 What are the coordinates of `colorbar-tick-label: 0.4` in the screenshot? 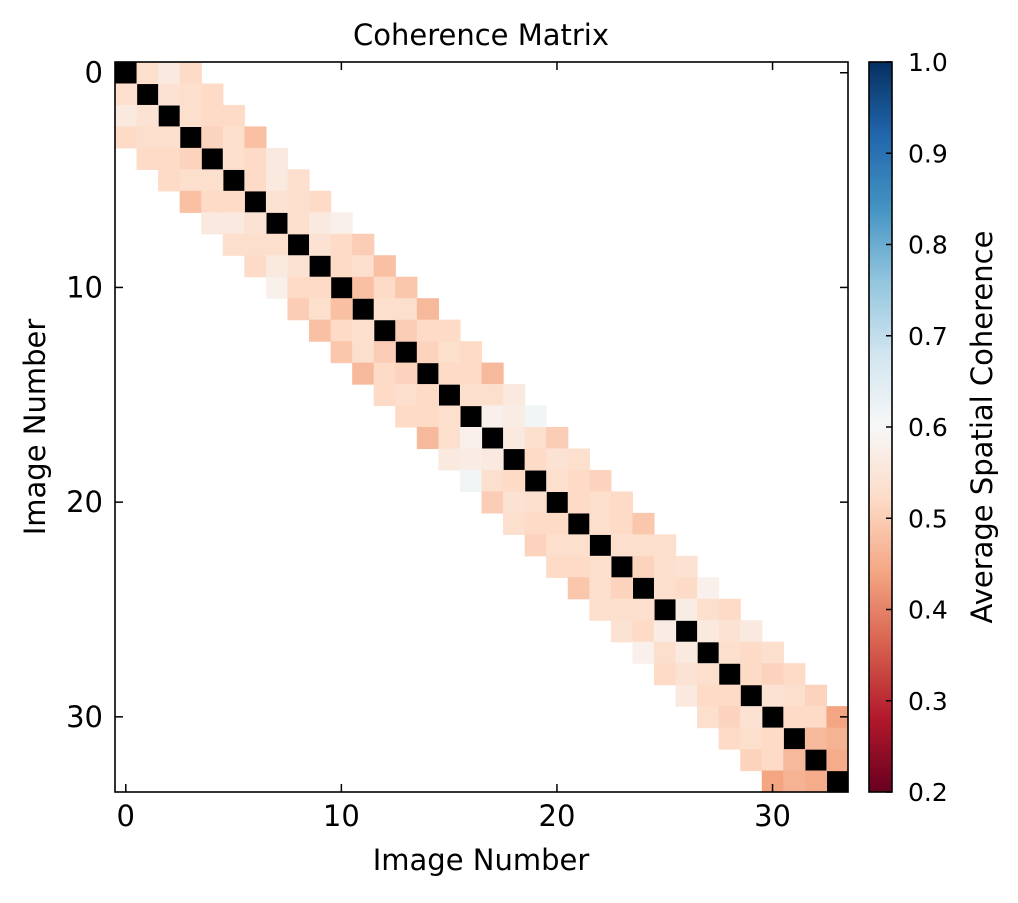 It's located at (928, 610).